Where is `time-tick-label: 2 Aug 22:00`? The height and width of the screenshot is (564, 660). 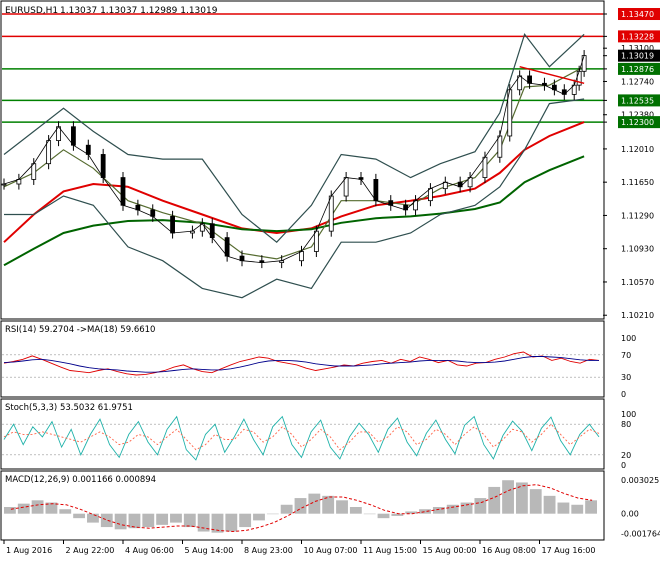 time-tick-label: 2 Aug 22:00 is located at coordinates (90, 550).